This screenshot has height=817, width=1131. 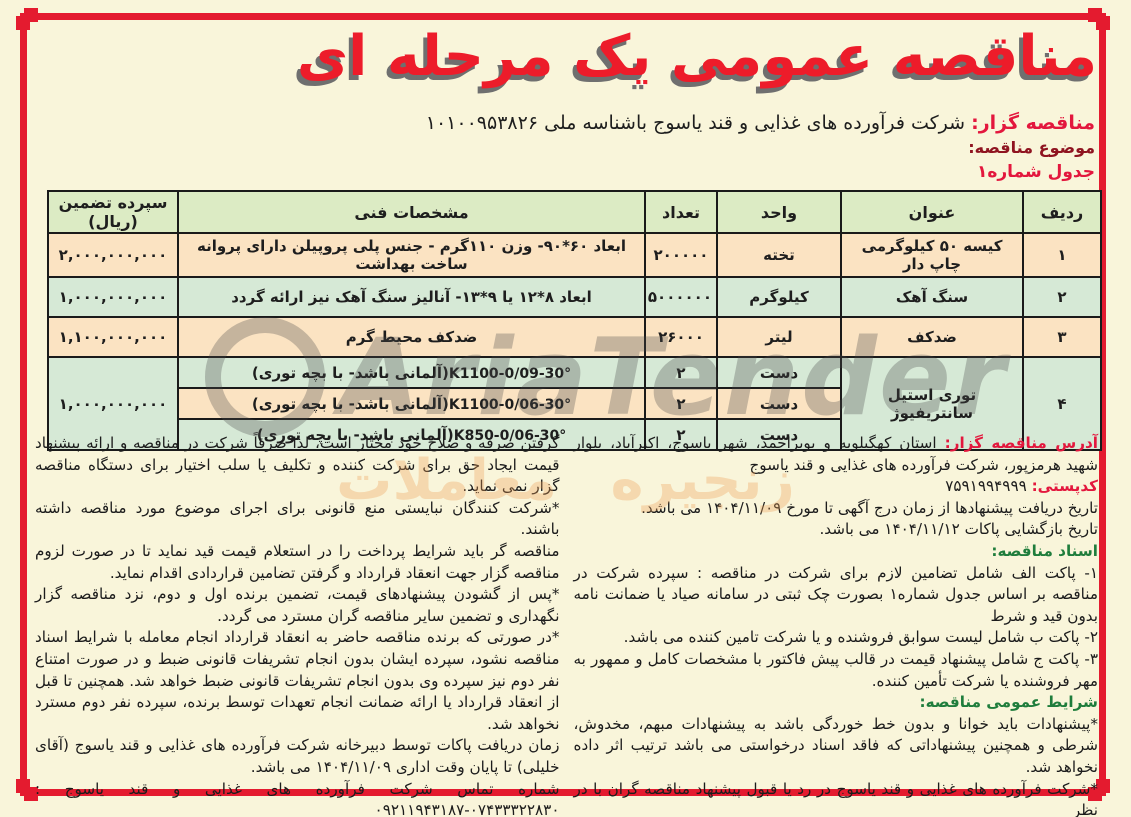 What do you see at coordinates (1062, 255) in the screenshot?
I see `cell-row-number: ۱` at bounding box center [1062, 255].